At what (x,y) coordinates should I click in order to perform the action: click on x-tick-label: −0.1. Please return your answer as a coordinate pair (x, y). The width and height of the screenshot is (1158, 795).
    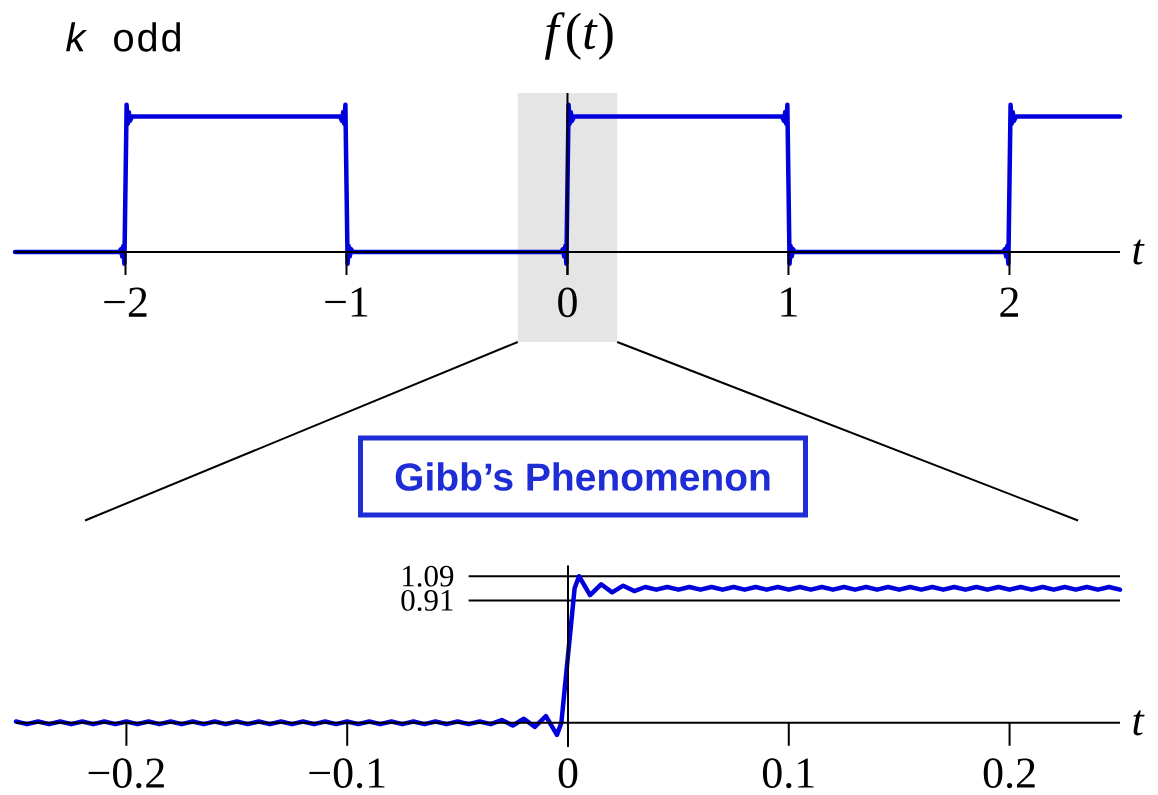
    Looking at the image, I should click on (347, 773).